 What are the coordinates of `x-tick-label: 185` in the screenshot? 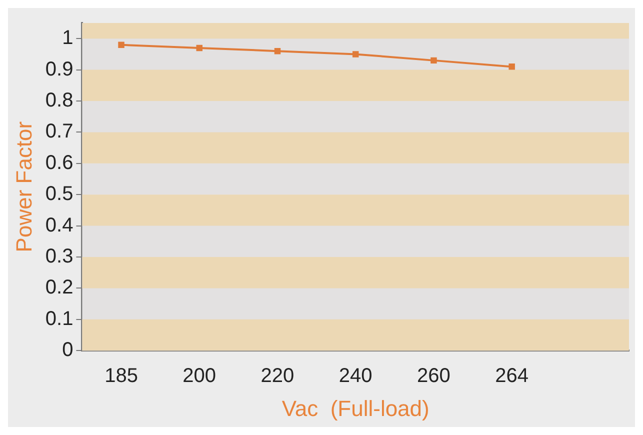 It's located at (121, 376).